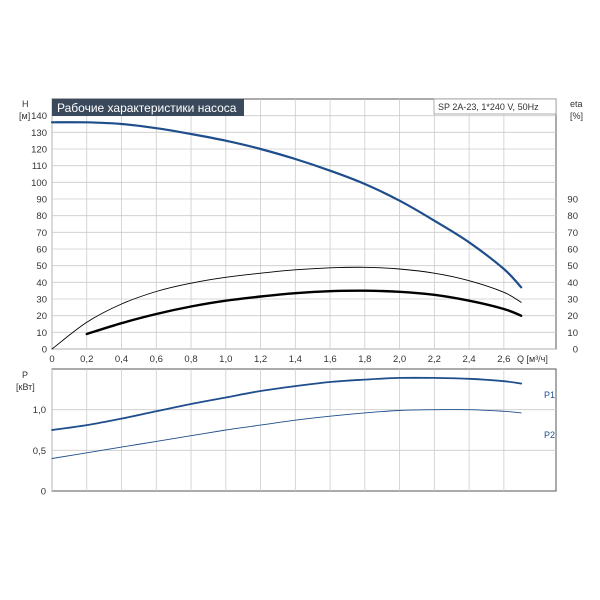 Image resolution: width=600 pixels, height=600 pixels. Describe the element at coordinates (572, 200) in the screenshot. I see `right-tick-label: 90` at that location.